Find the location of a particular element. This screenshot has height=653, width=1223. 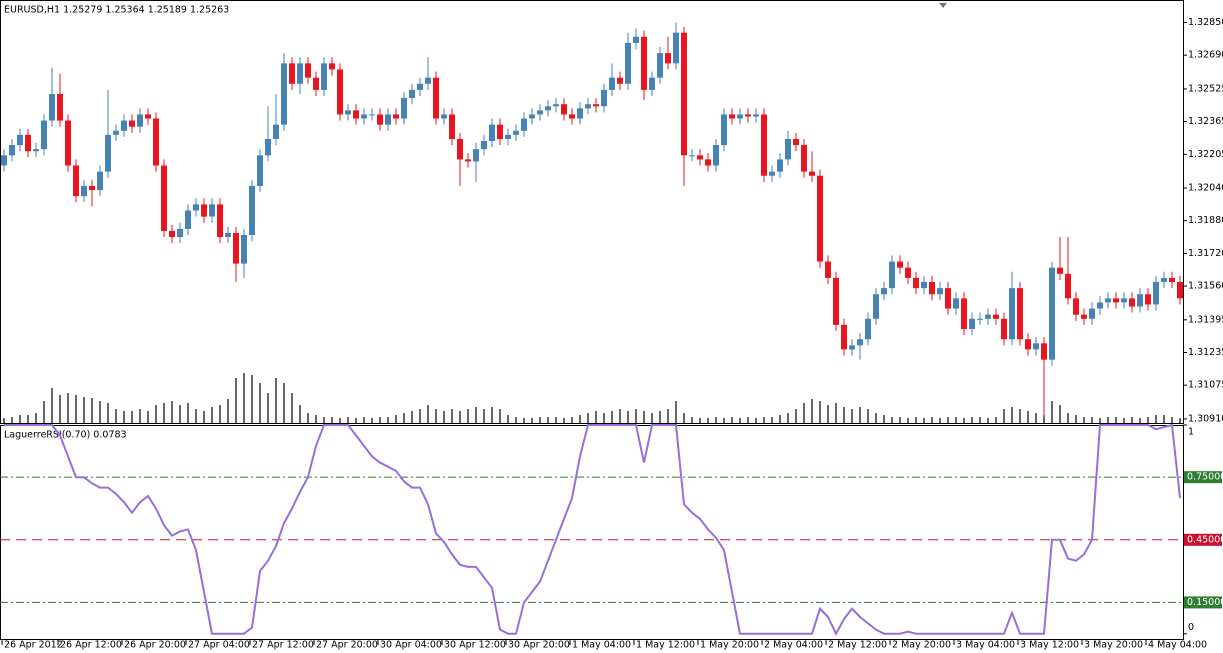

x-tick-label: 30 Apr 20:00 is located at coordinates (539, 645).